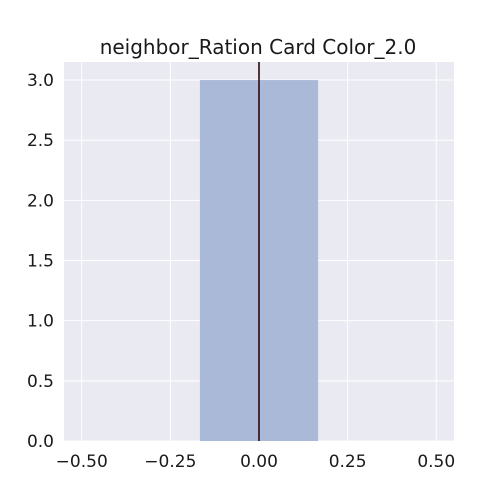 The height and width of the screenshot is (504, 504). What do you see at coordinates (40, 322) in the screenshot?
I see `y-tick-label-2: 1.0` at bounding box center [40, 322].